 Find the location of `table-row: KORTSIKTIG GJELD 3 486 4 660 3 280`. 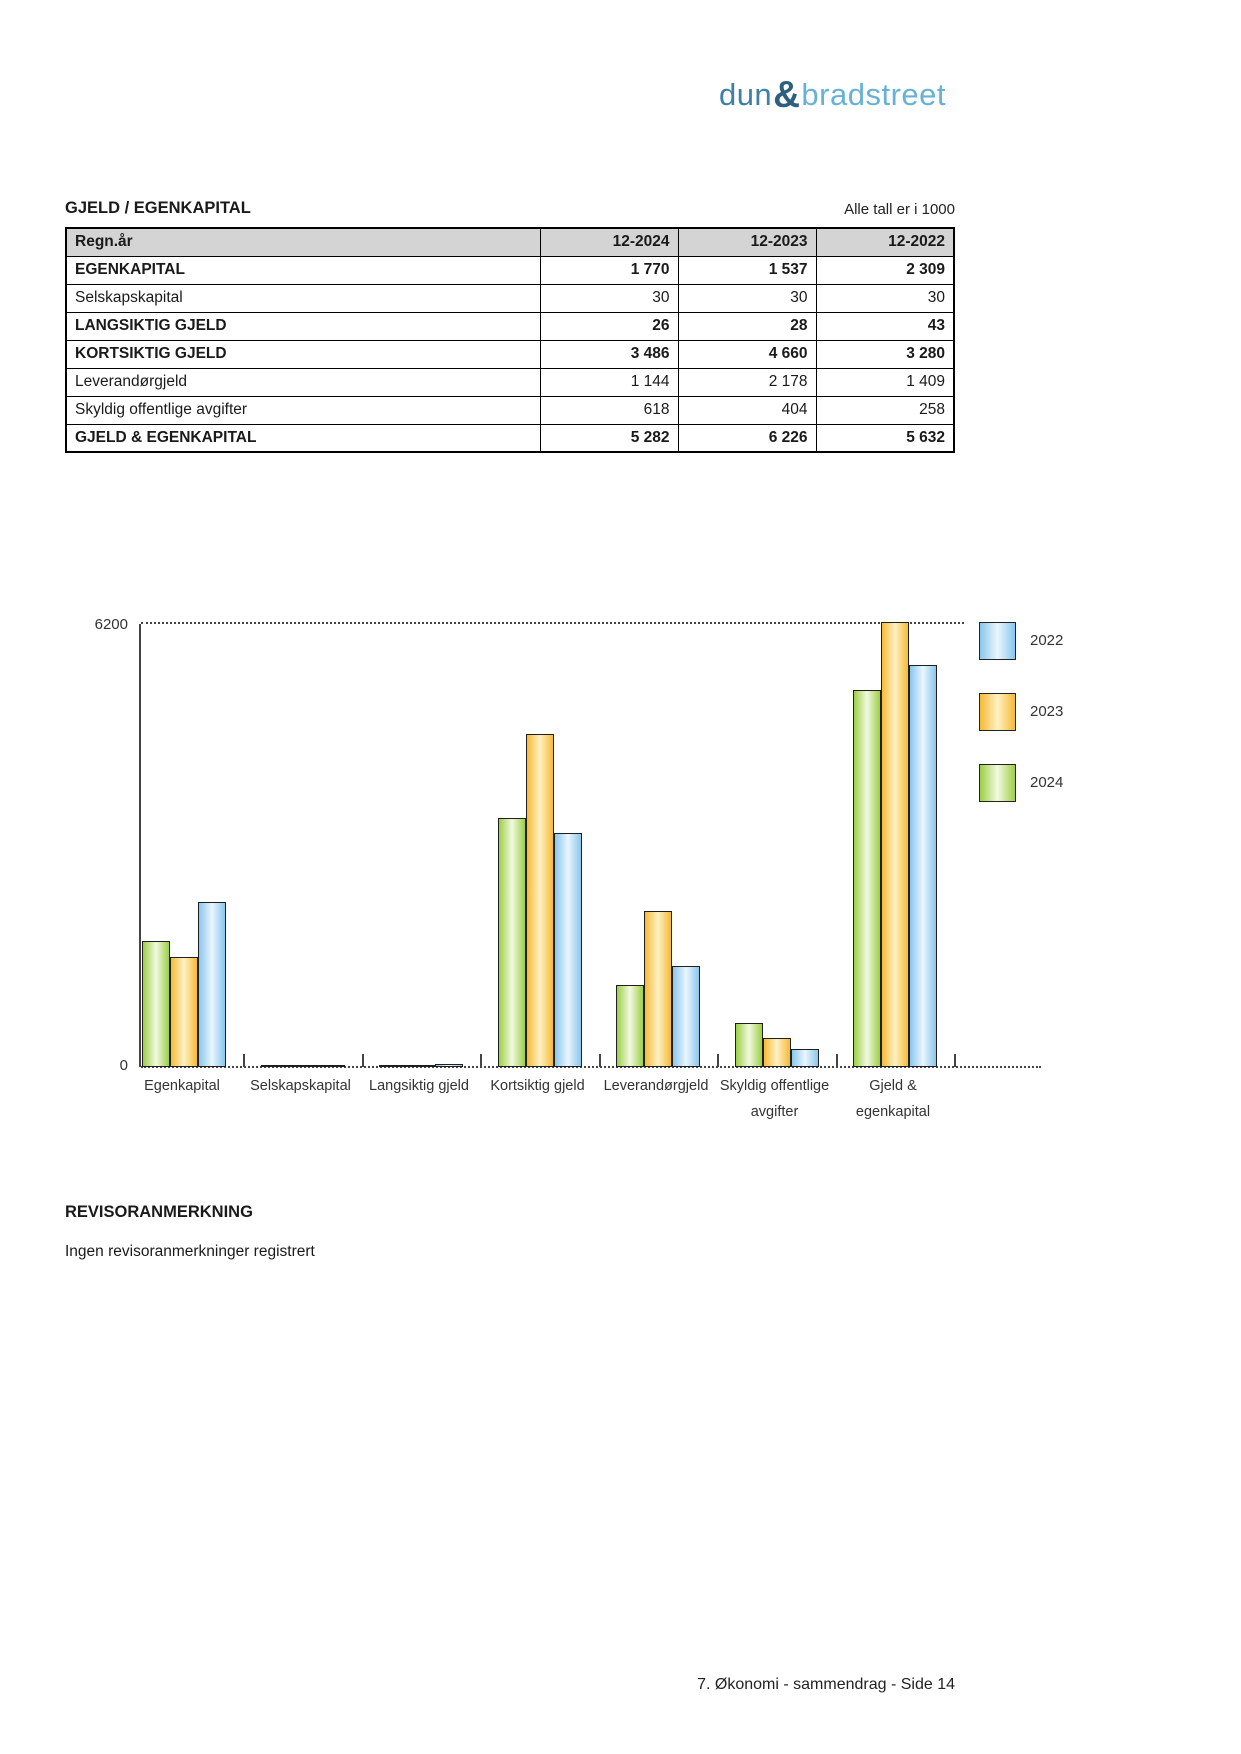

table-row: KORTSIKTIG GJELD 3 486 4 660 3 280 is located at coordinates (510, 354).